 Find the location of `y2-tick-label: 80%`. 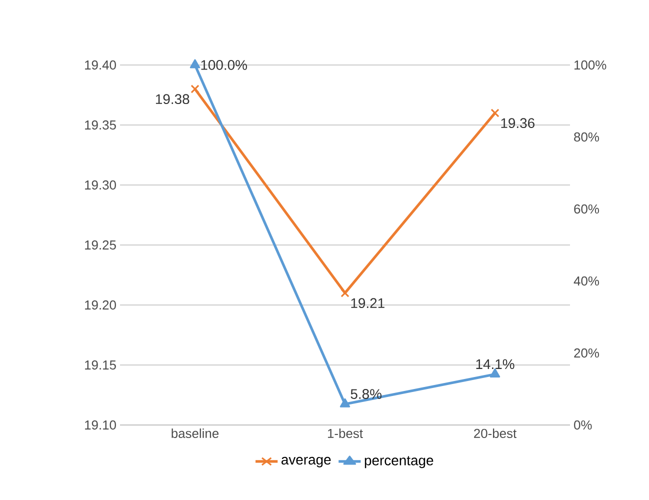

y2-tick-label: 80% is located at coordinates (586, 137).